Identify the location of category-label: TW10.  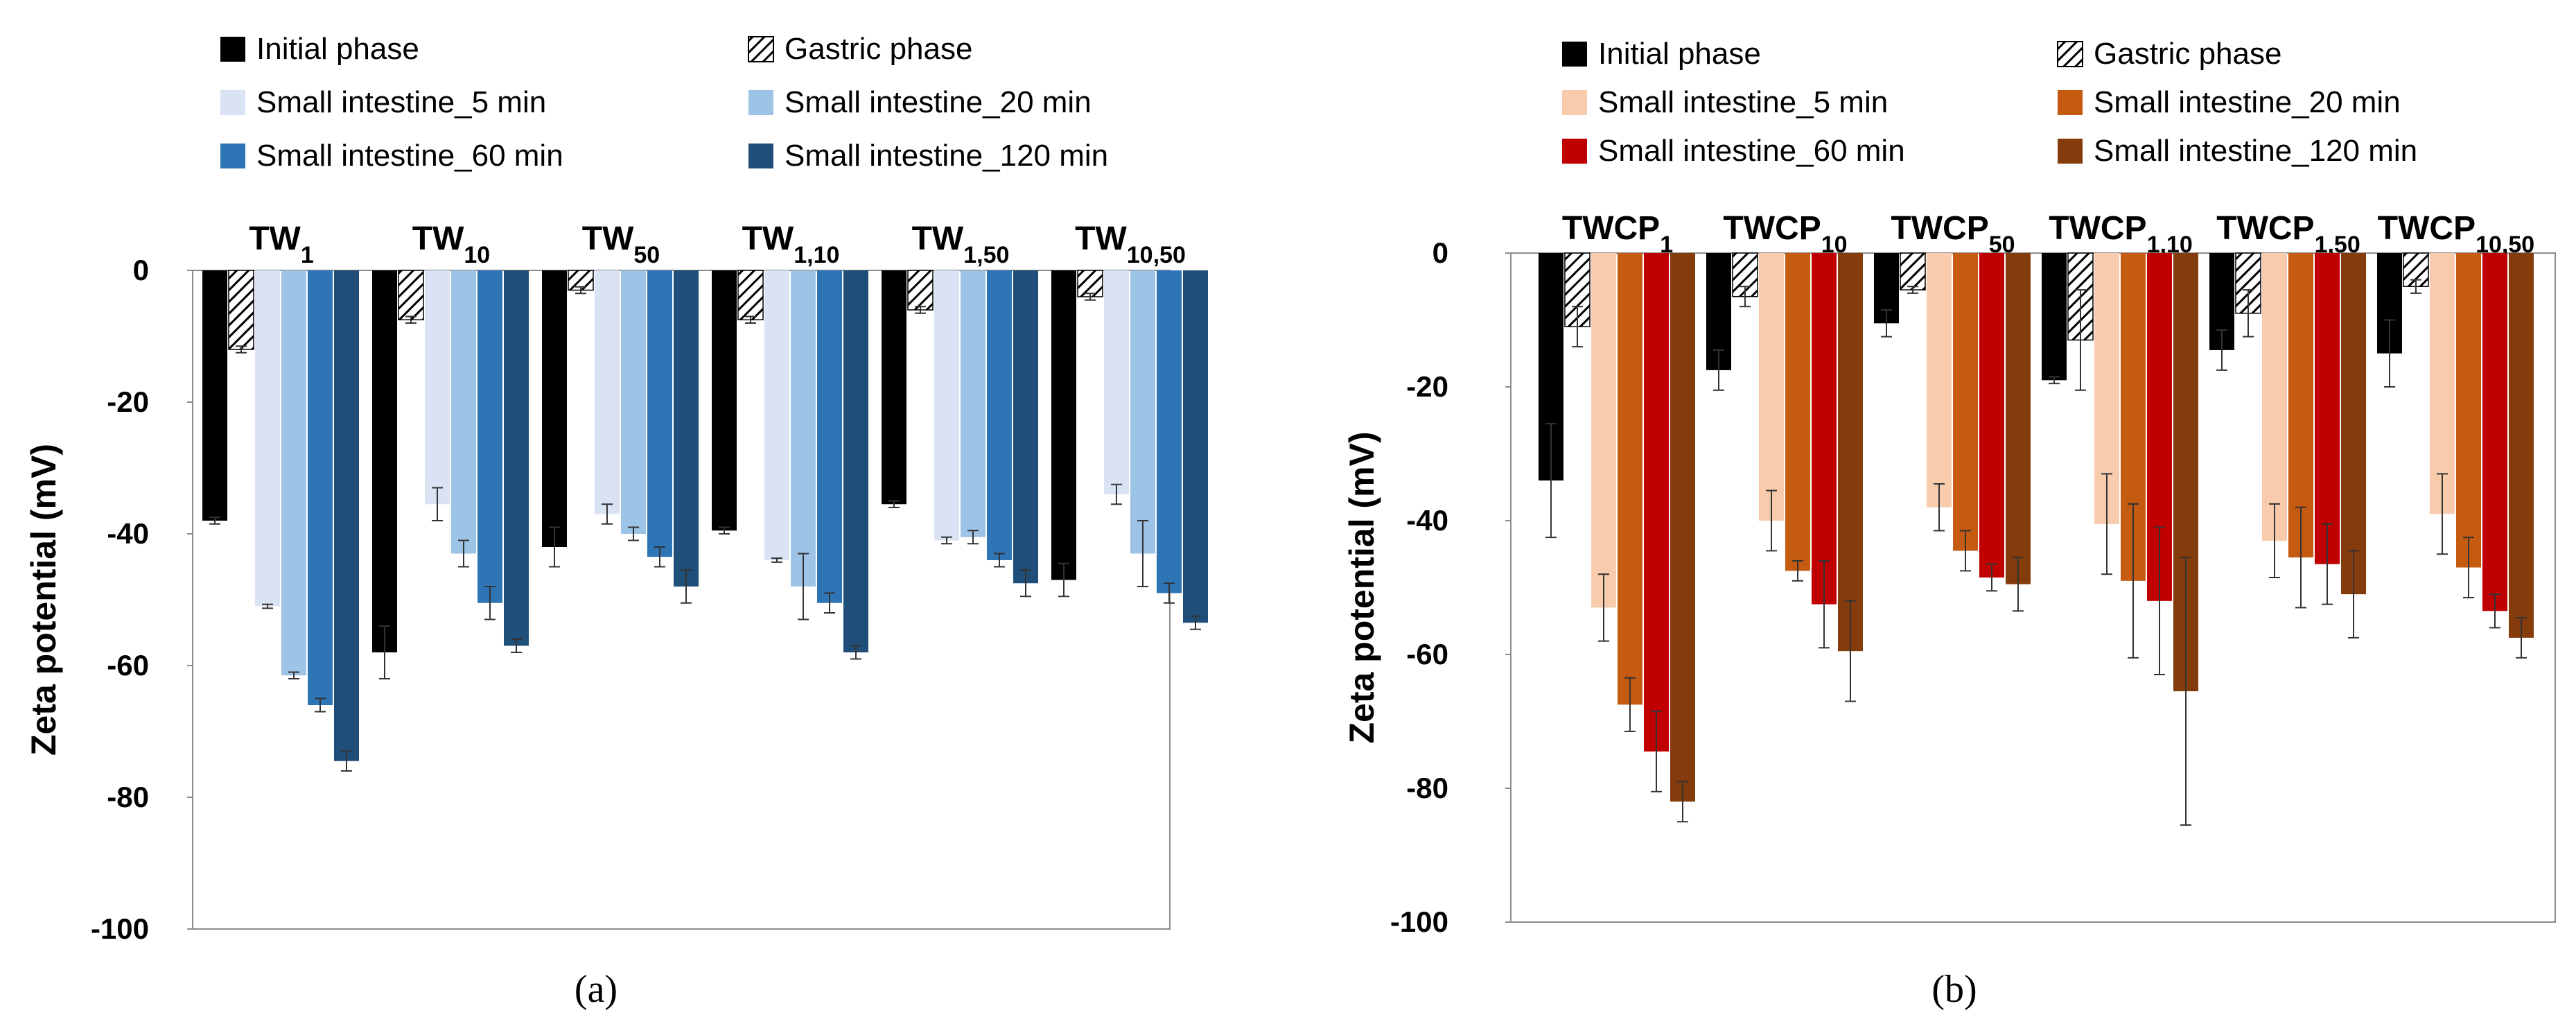
(451, 244).